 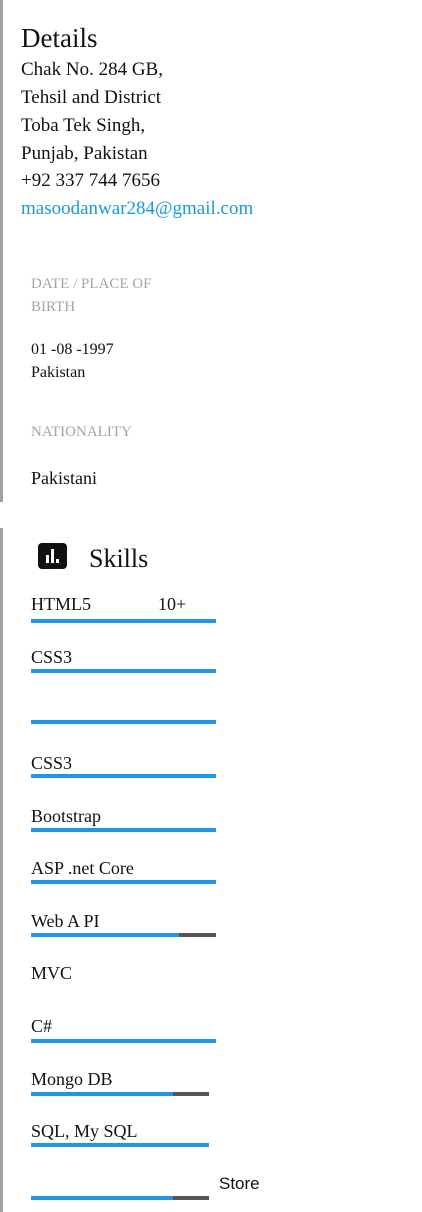 I want to click on skill-label: Mongo DB, so click(x=72, y=1079).